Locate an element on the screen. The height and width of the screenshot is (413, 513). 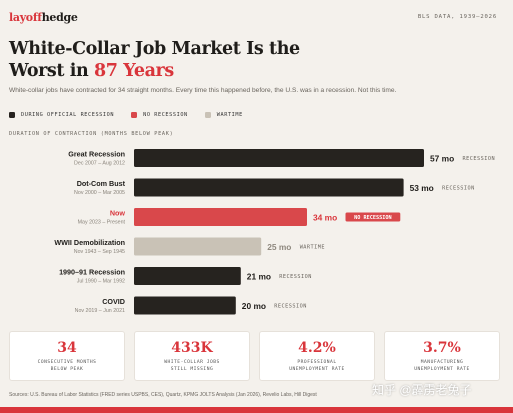
legend-swatch-no-recession is located at coordinates (134, 115).